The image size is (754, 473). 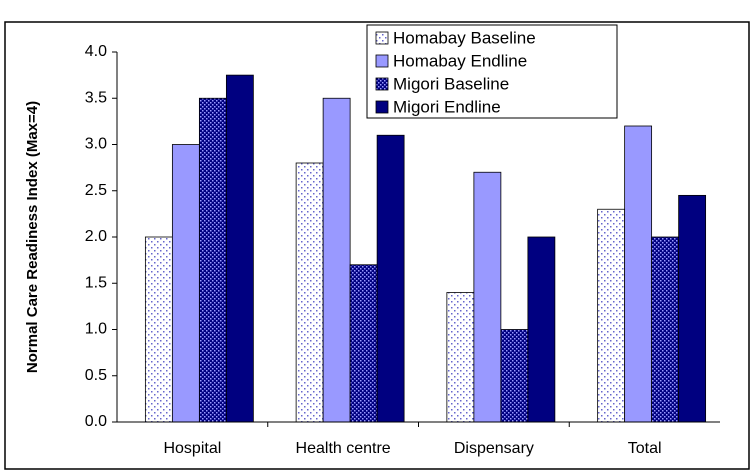 I want to click on y-tick-label: 1.0, so click(x=96, y=329).